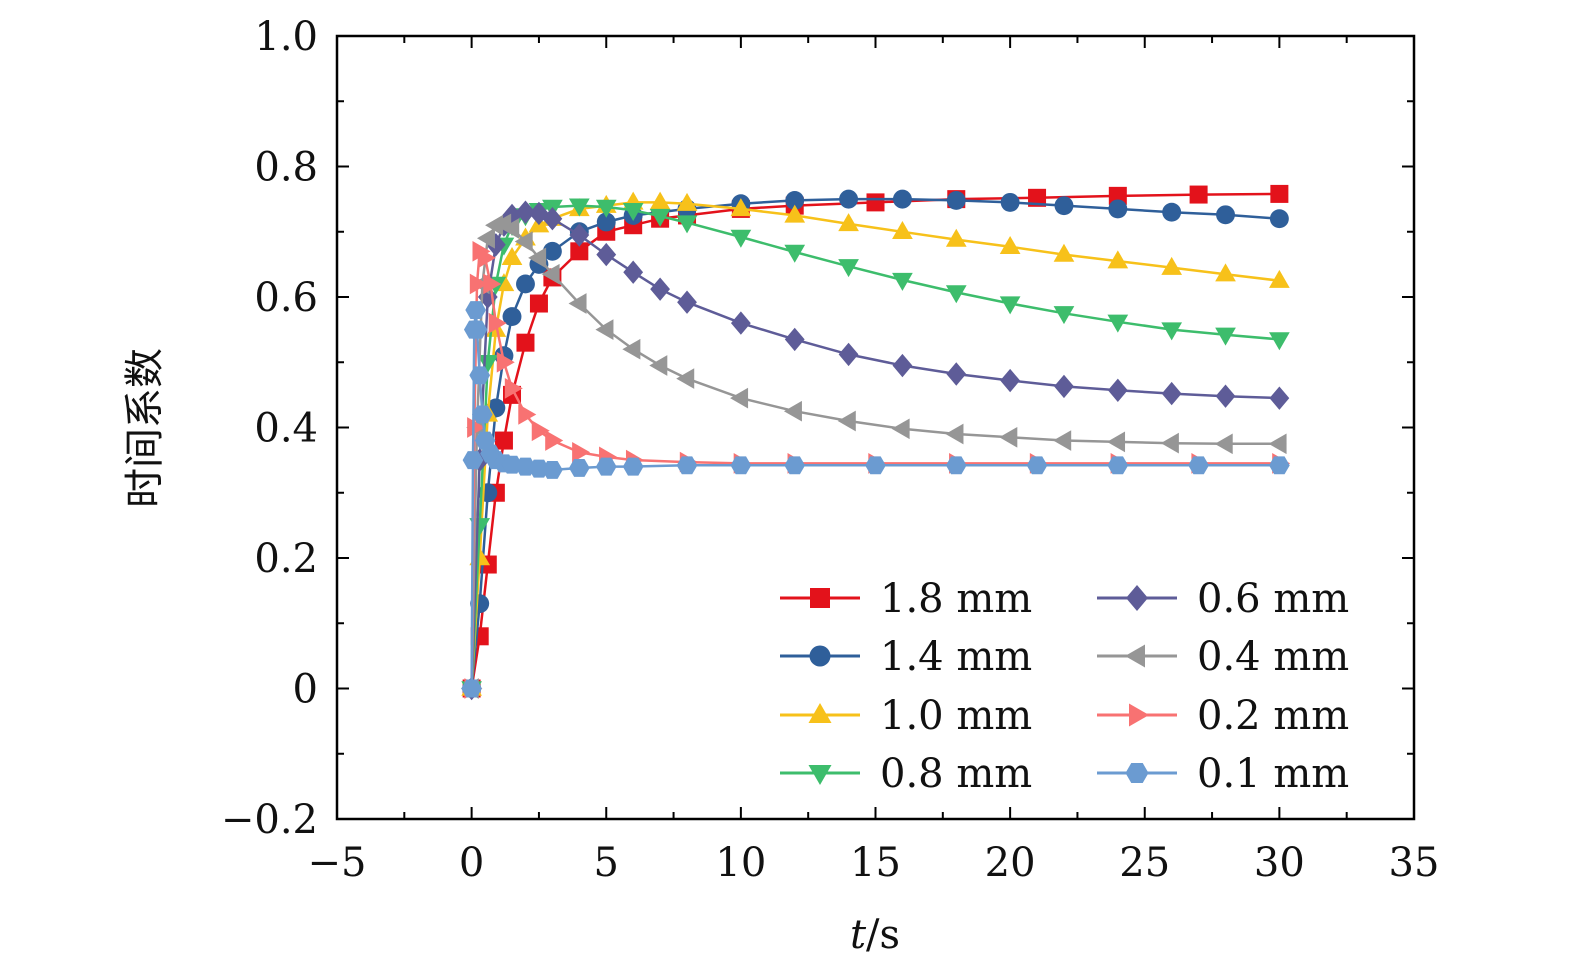  I want to click on legend-item: 1.0 mm, so click(906, 716).